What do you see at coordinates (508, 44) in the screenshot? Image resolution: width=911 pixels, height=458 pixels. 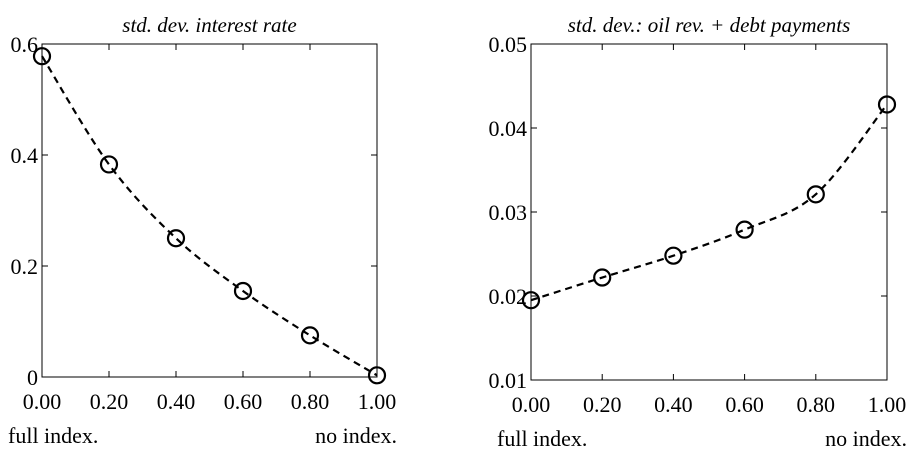 I see `y-tick-label: 0.05` at bounding box center [508, 44].